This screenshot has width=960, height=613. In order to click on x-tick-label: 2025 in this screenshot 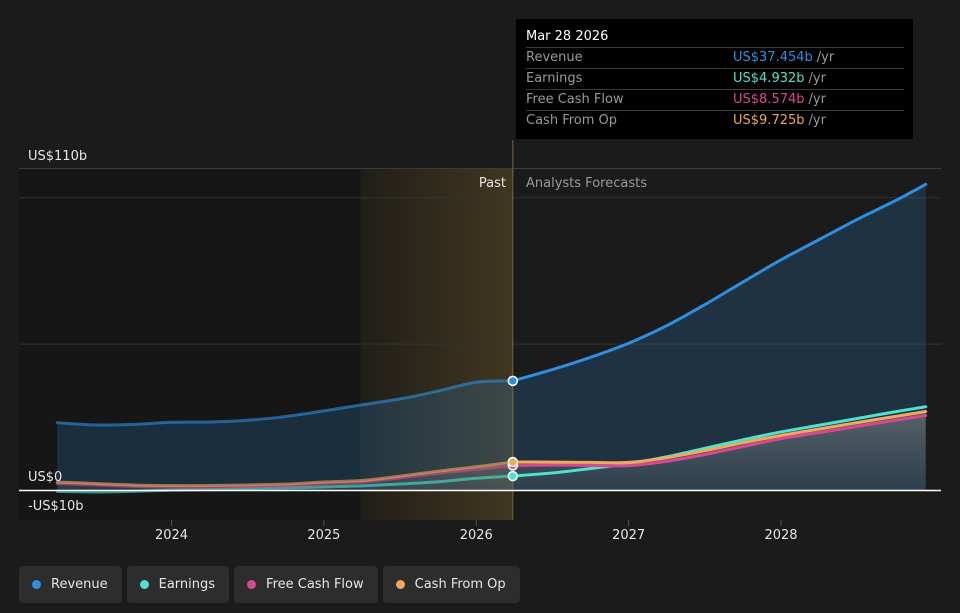, I will do `click(323, 535)`.